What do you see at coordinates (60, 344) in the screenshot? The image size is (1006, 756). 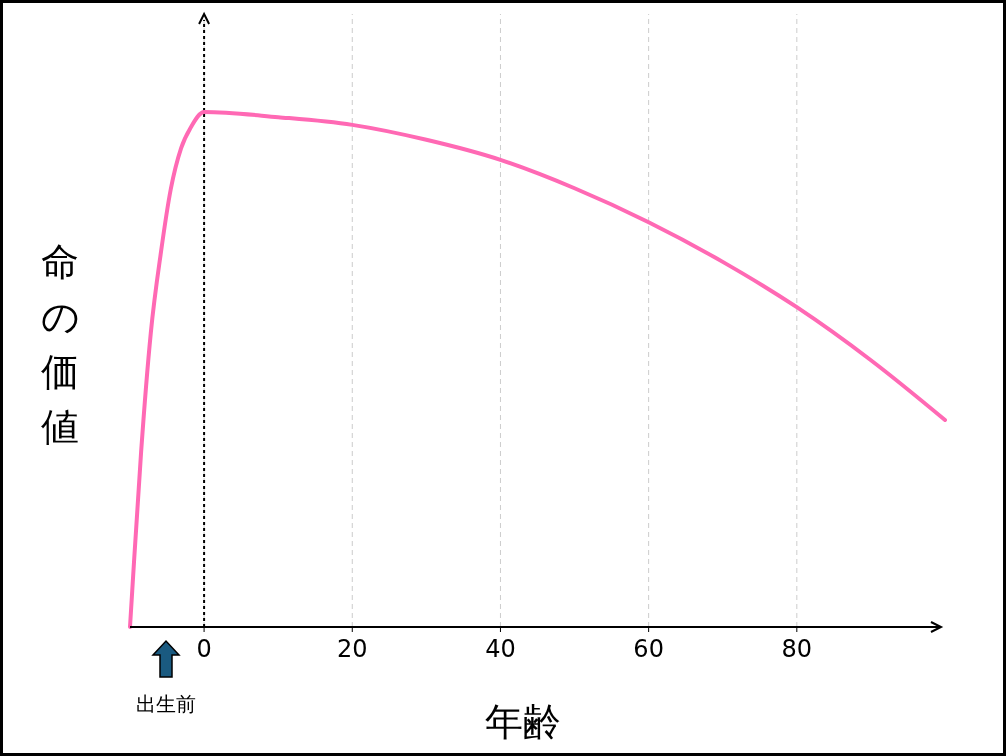 I see `y-axis-title: 命の価値` at bounding box center [60, 344].